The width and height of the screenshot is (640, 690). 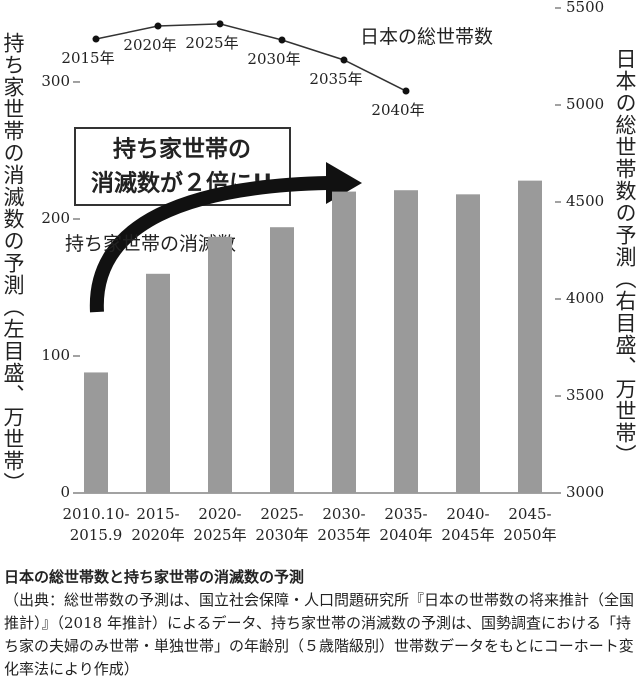 What do you see at coordinates (397, 110) in the screenshot?
I see `point-label: 2040年` at bounding box center [397, 110].